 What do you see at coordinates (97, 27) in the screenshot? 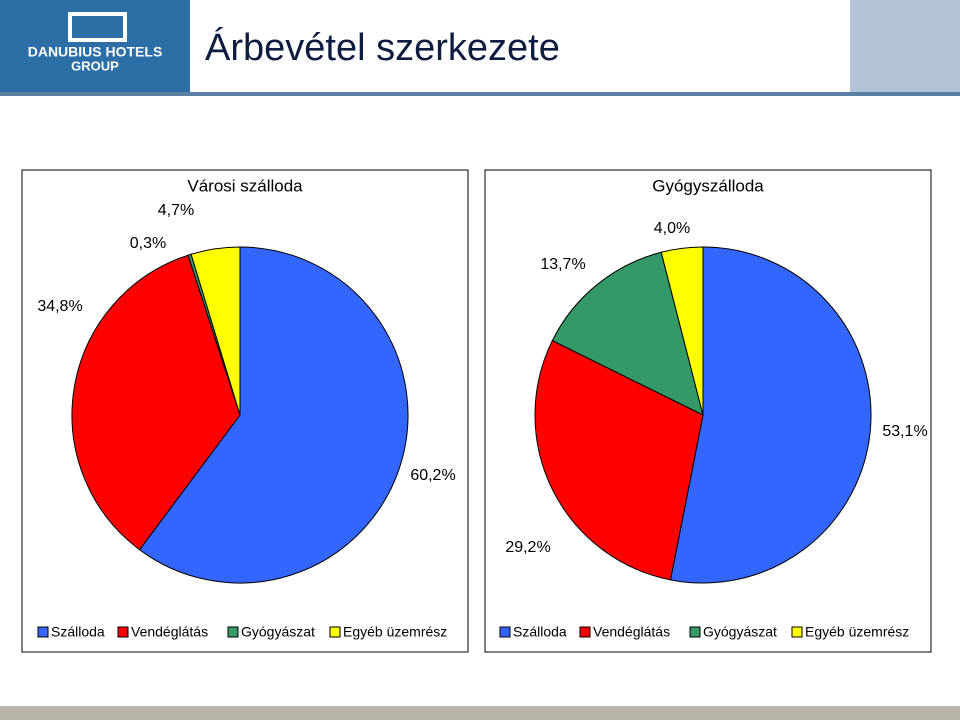
I see `logo-mark` at bounding box center [97, 27].